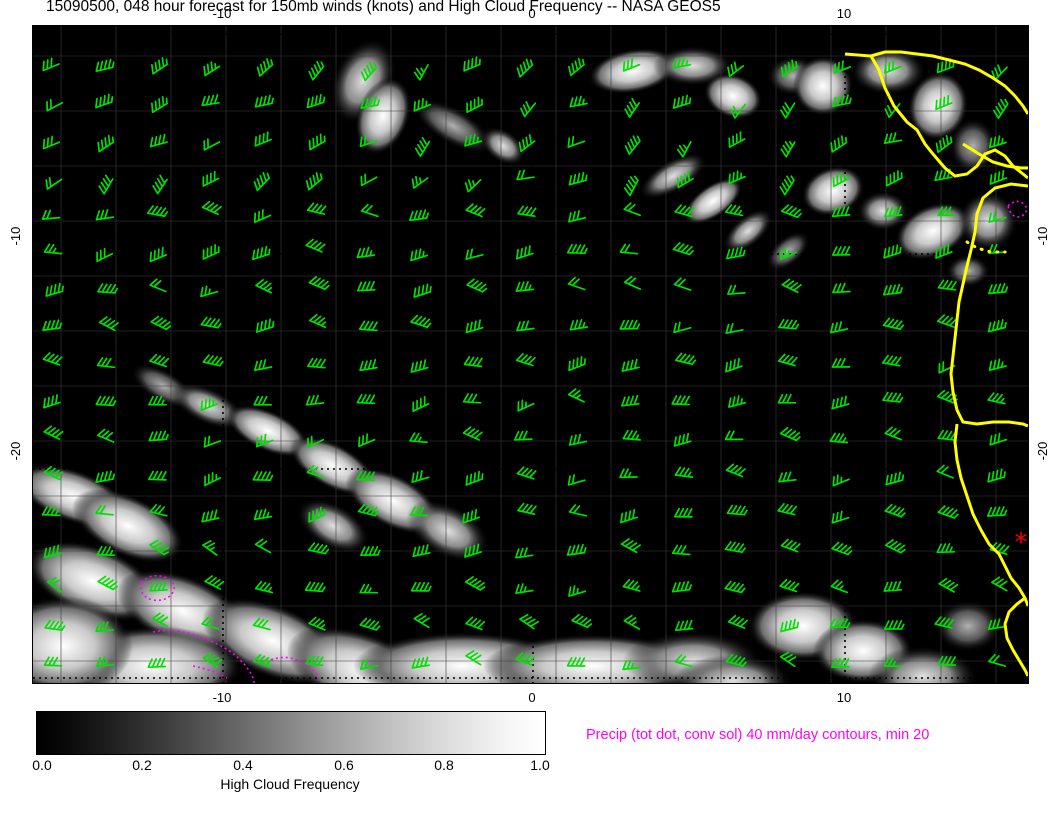 The image size is (1056, 816). I want to click on colorbar-tick-4: 0.8, so click(444, 765).